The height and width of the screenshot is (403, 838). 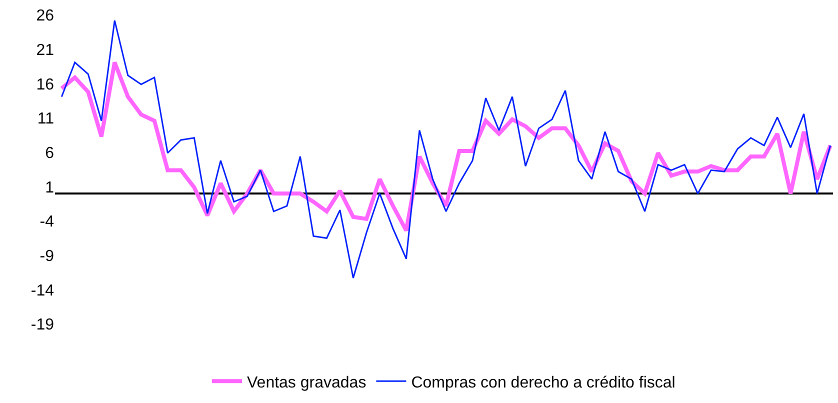 I want to click on y-tick-label: -14, so click(x=42, y=291).